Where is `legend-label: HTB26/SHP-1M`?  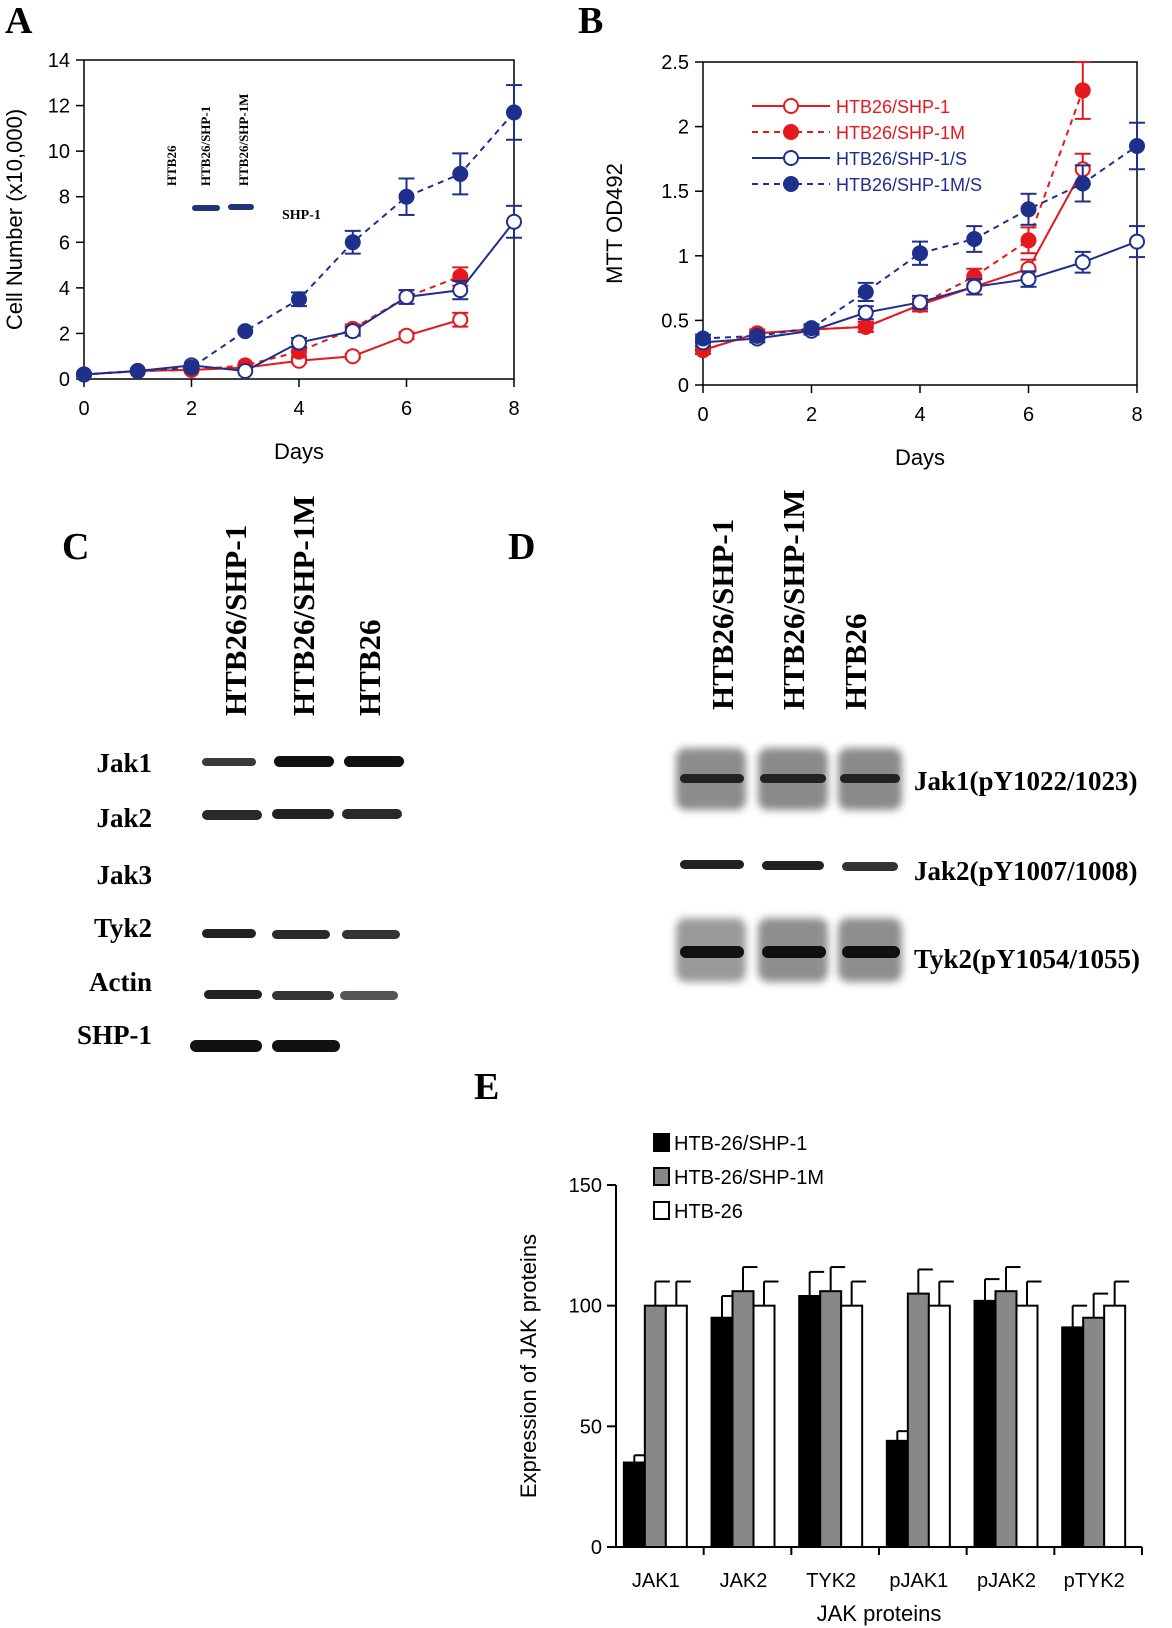
legend-label: HTB26/SHP-1M is located at coordinates (900, 133).